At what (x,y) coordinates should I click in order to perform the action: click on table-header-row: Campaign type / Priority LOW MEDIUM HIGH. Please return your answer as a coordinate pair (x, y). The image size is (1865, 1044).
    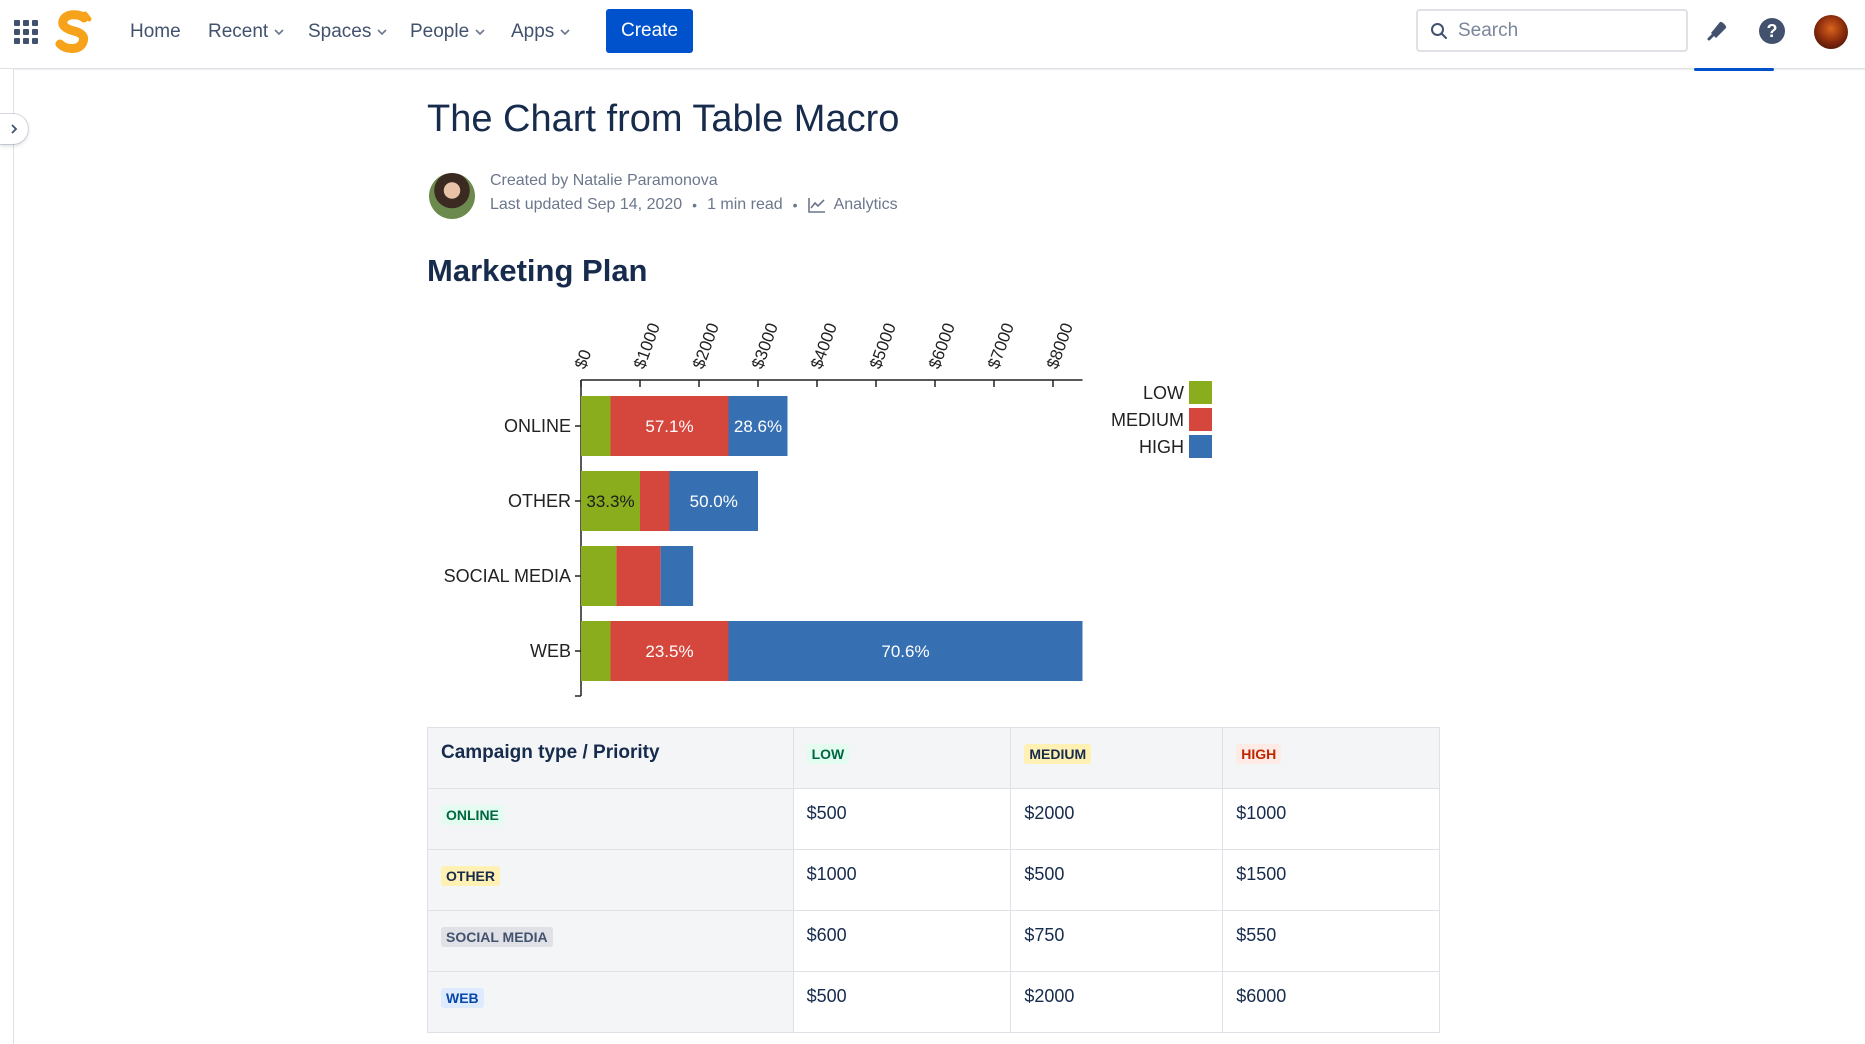
    Looking at the image, I should click on (933, 758).